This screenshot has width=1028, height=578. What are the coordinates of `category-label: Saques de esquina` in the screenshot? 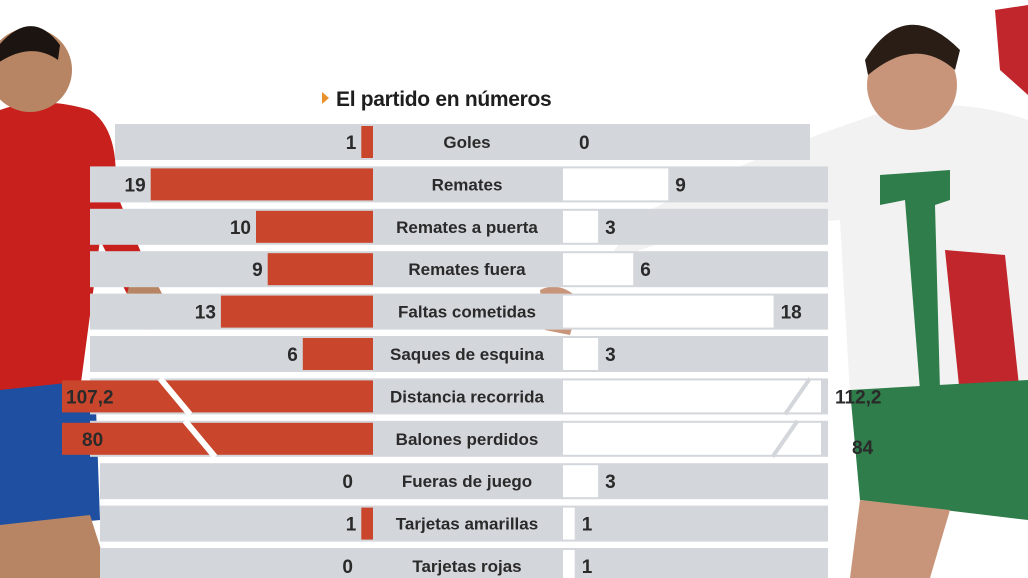 It's located at (467, 354).